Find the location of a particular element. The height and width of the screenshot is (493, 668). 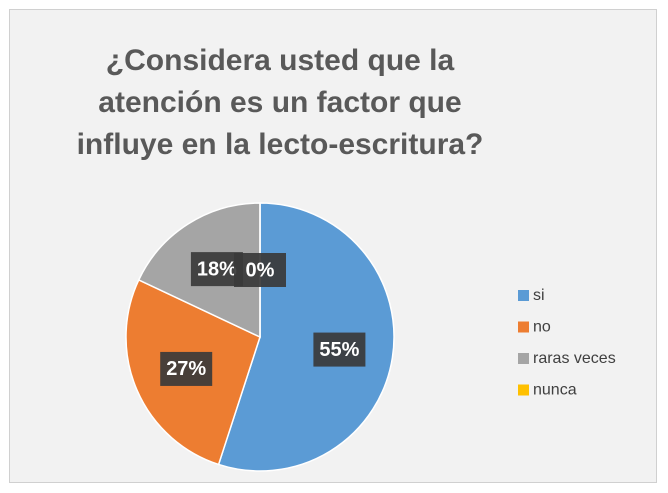

data-label: 18% is located at coordinates (217, 269).